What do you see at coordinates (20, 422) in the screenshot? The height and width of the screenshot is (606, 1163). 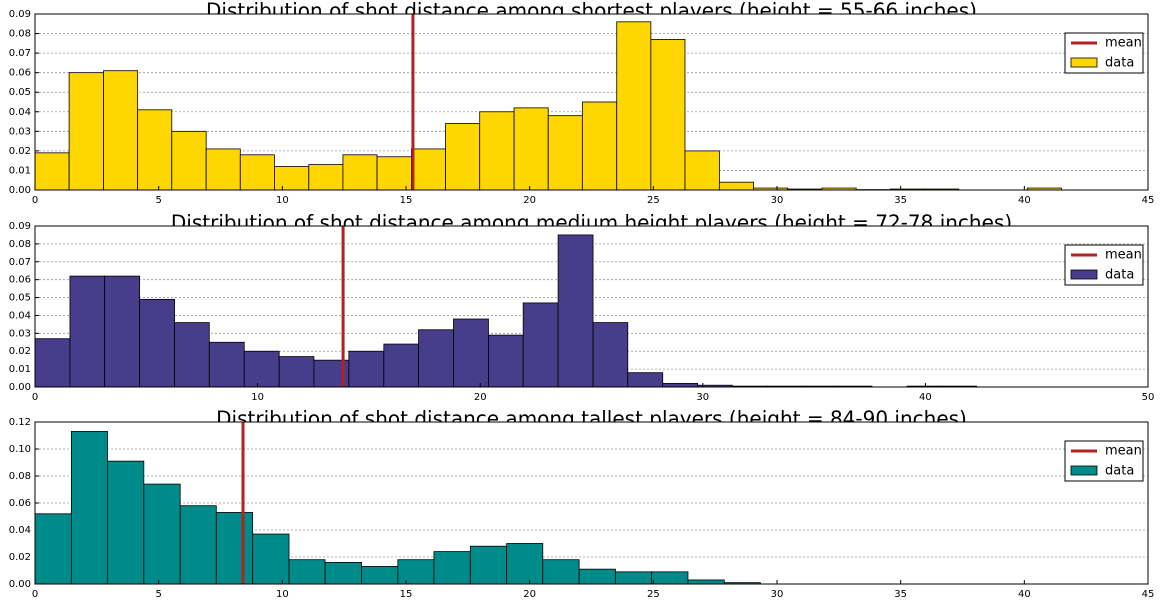 I see `y-tick-label: 0.12` at bounding box center [20, 422].